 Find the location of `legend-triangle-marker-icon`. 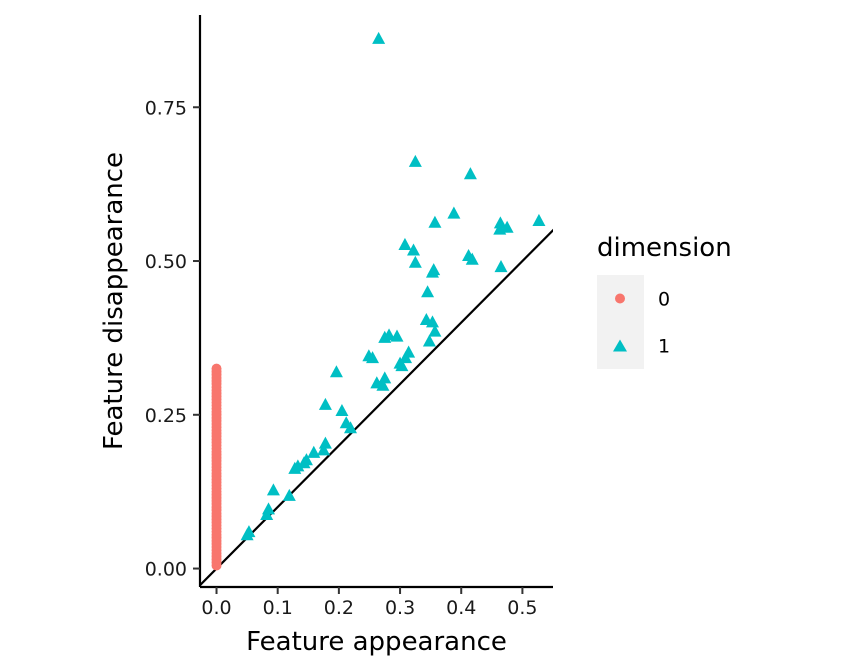

legend-triangle-marker-icon is located at coordinates (620, 345).